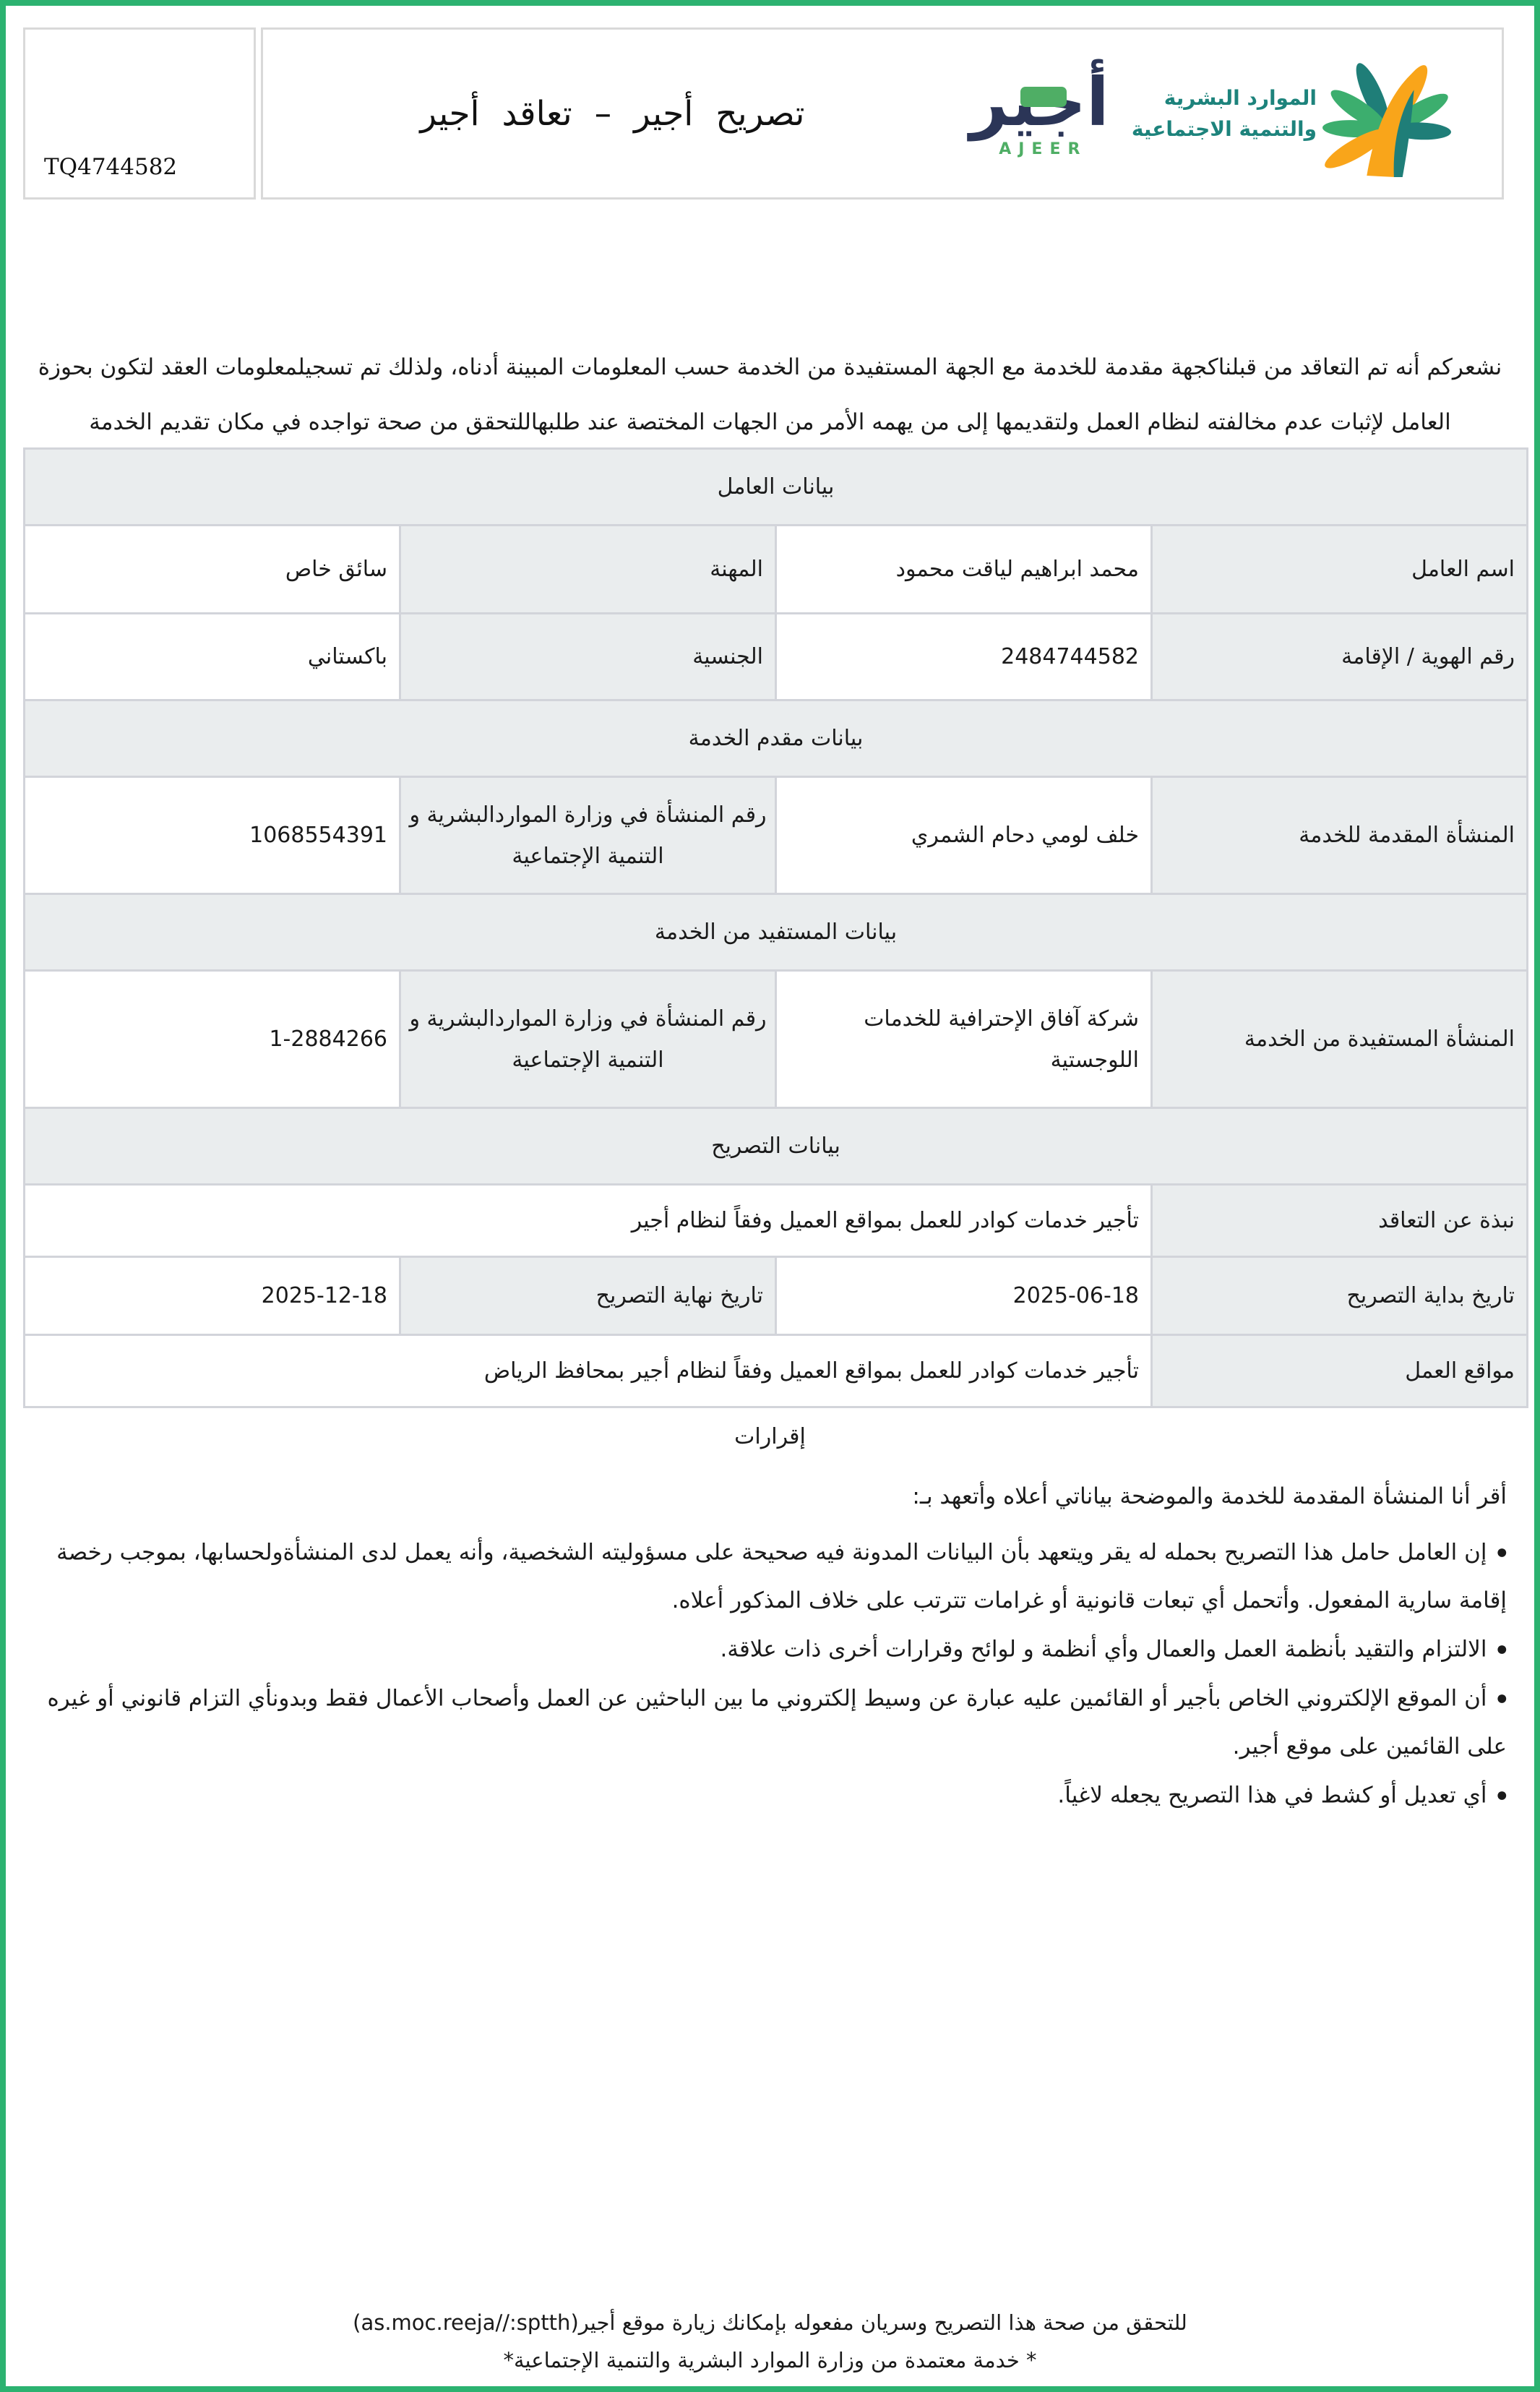 This screenshot has height=2392, width=1540. Describe the element at coordinates (1043, 96) in the screenshot. I see `ajeer-green-block-icon` at that location.